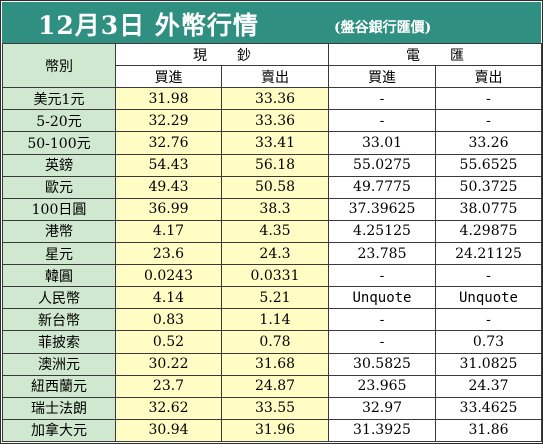 This screenshot has width=543, height=444. I want to click on currency-column-header: 幣別, so click(59, 65).